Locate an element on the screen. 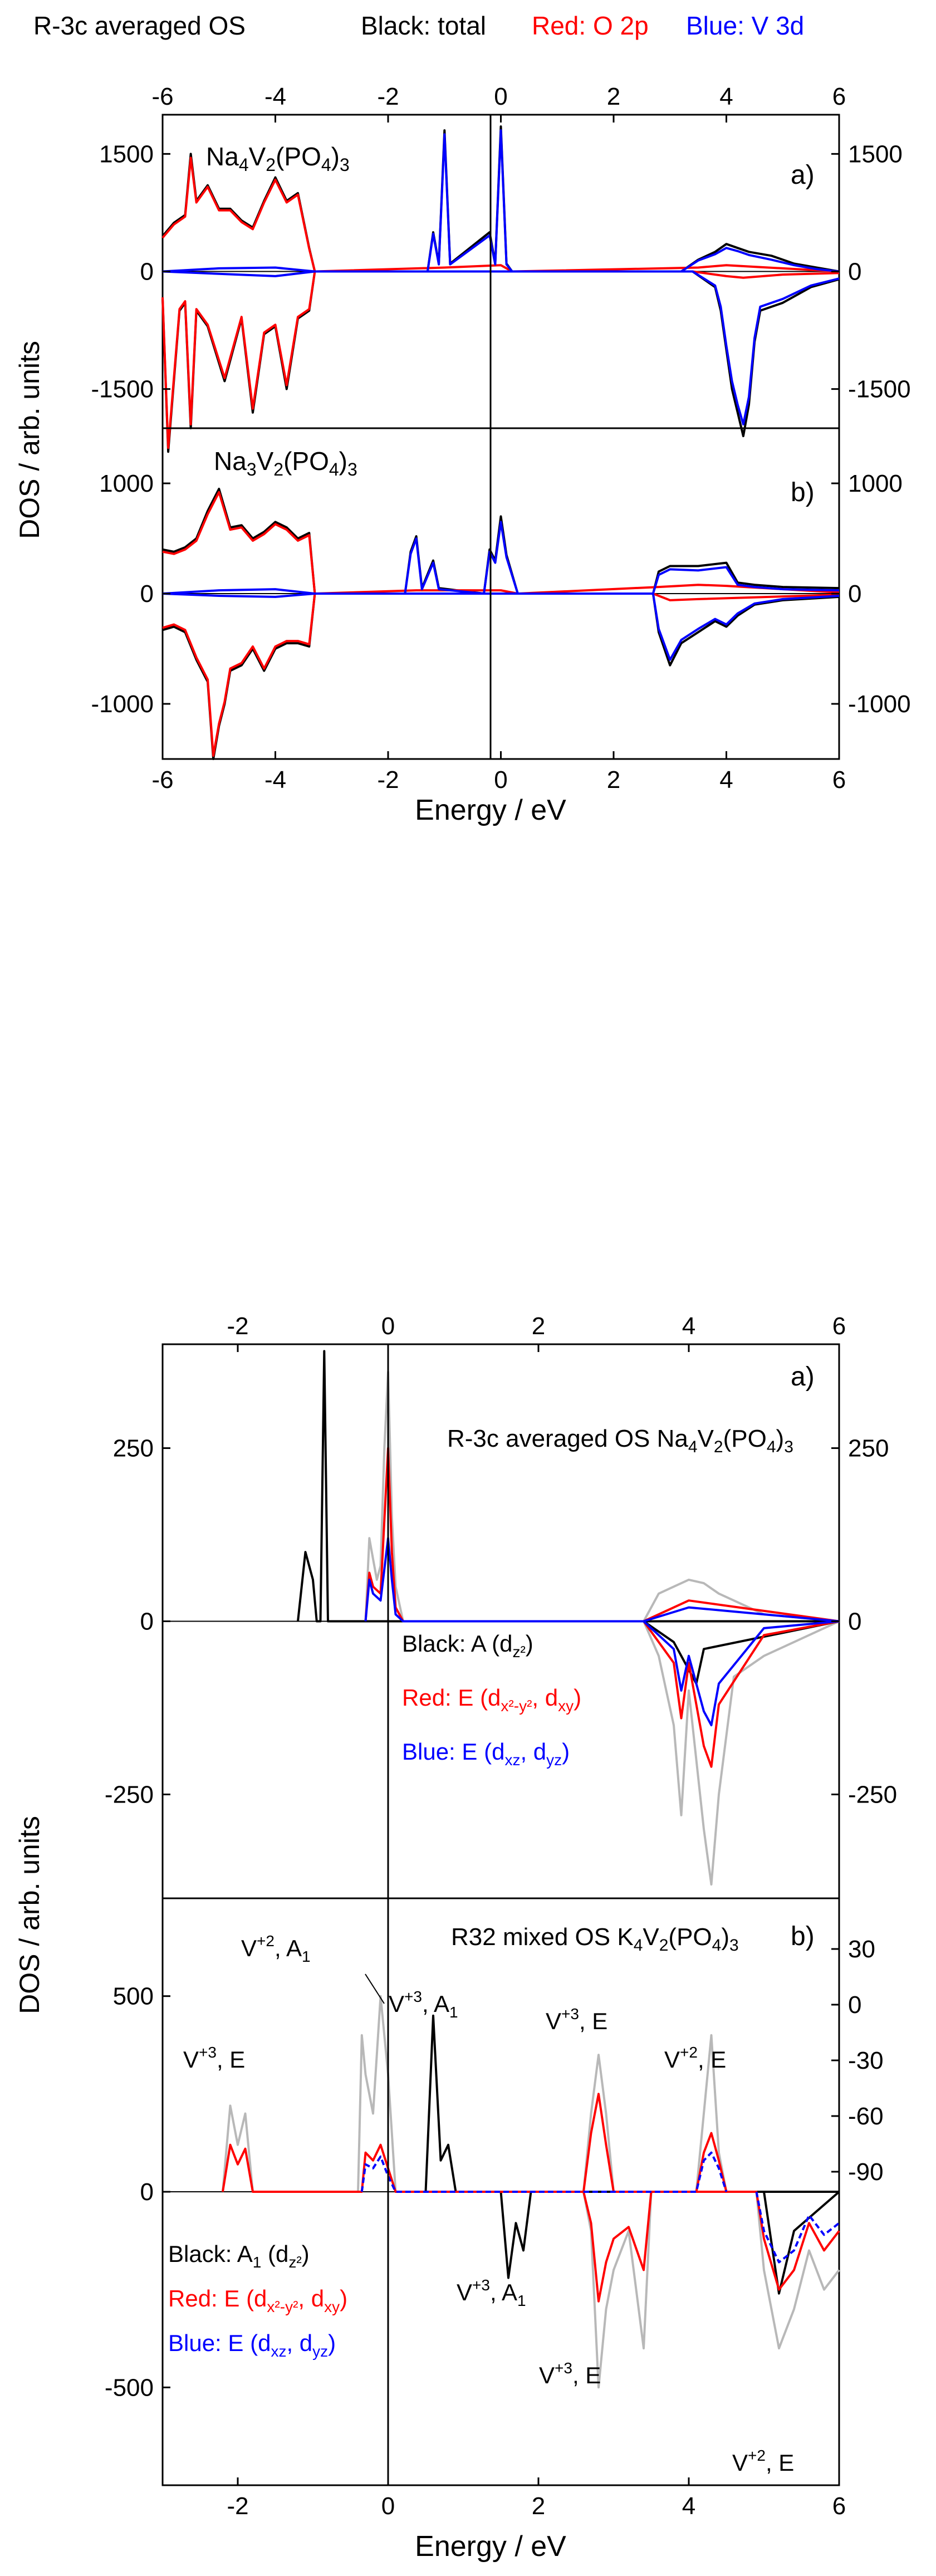  y2-tick-label: -90 is located at coordinates (866, 2172).